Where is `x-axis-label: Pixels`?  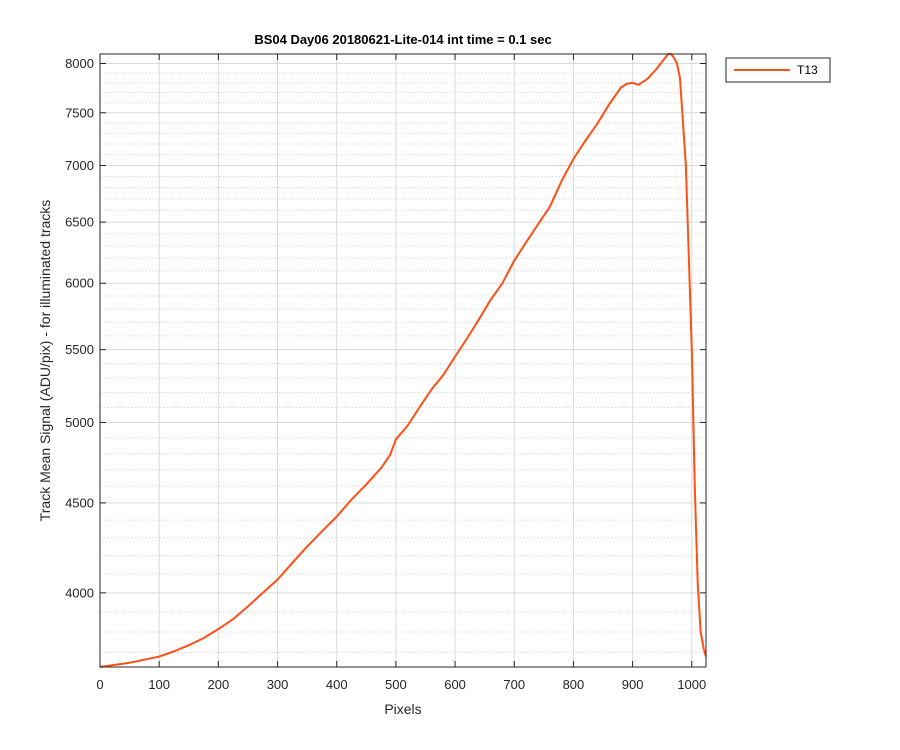 x-axis-label: Pixels is located at coordinates (402, 709).